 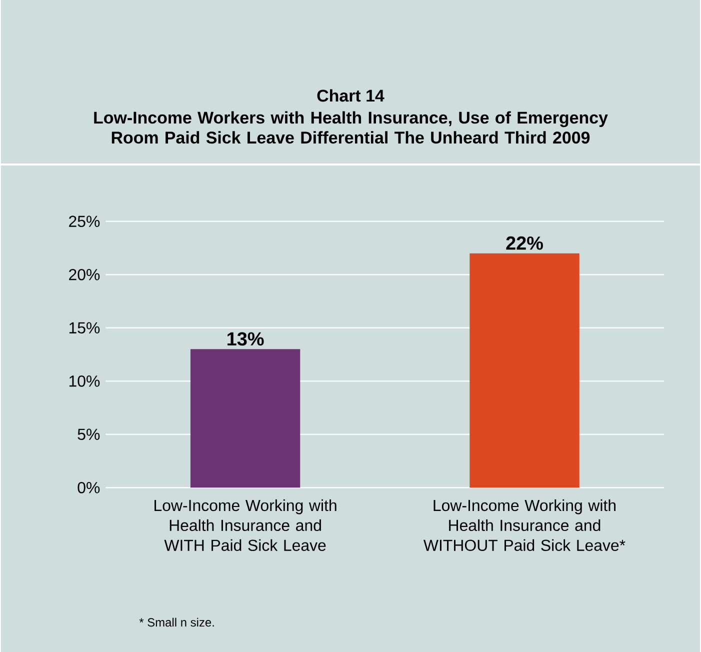 What do you see at coordinates (89, 434) in the screenshot?
I see `y-tick-label: 5%` at bounding box center [89, 434].